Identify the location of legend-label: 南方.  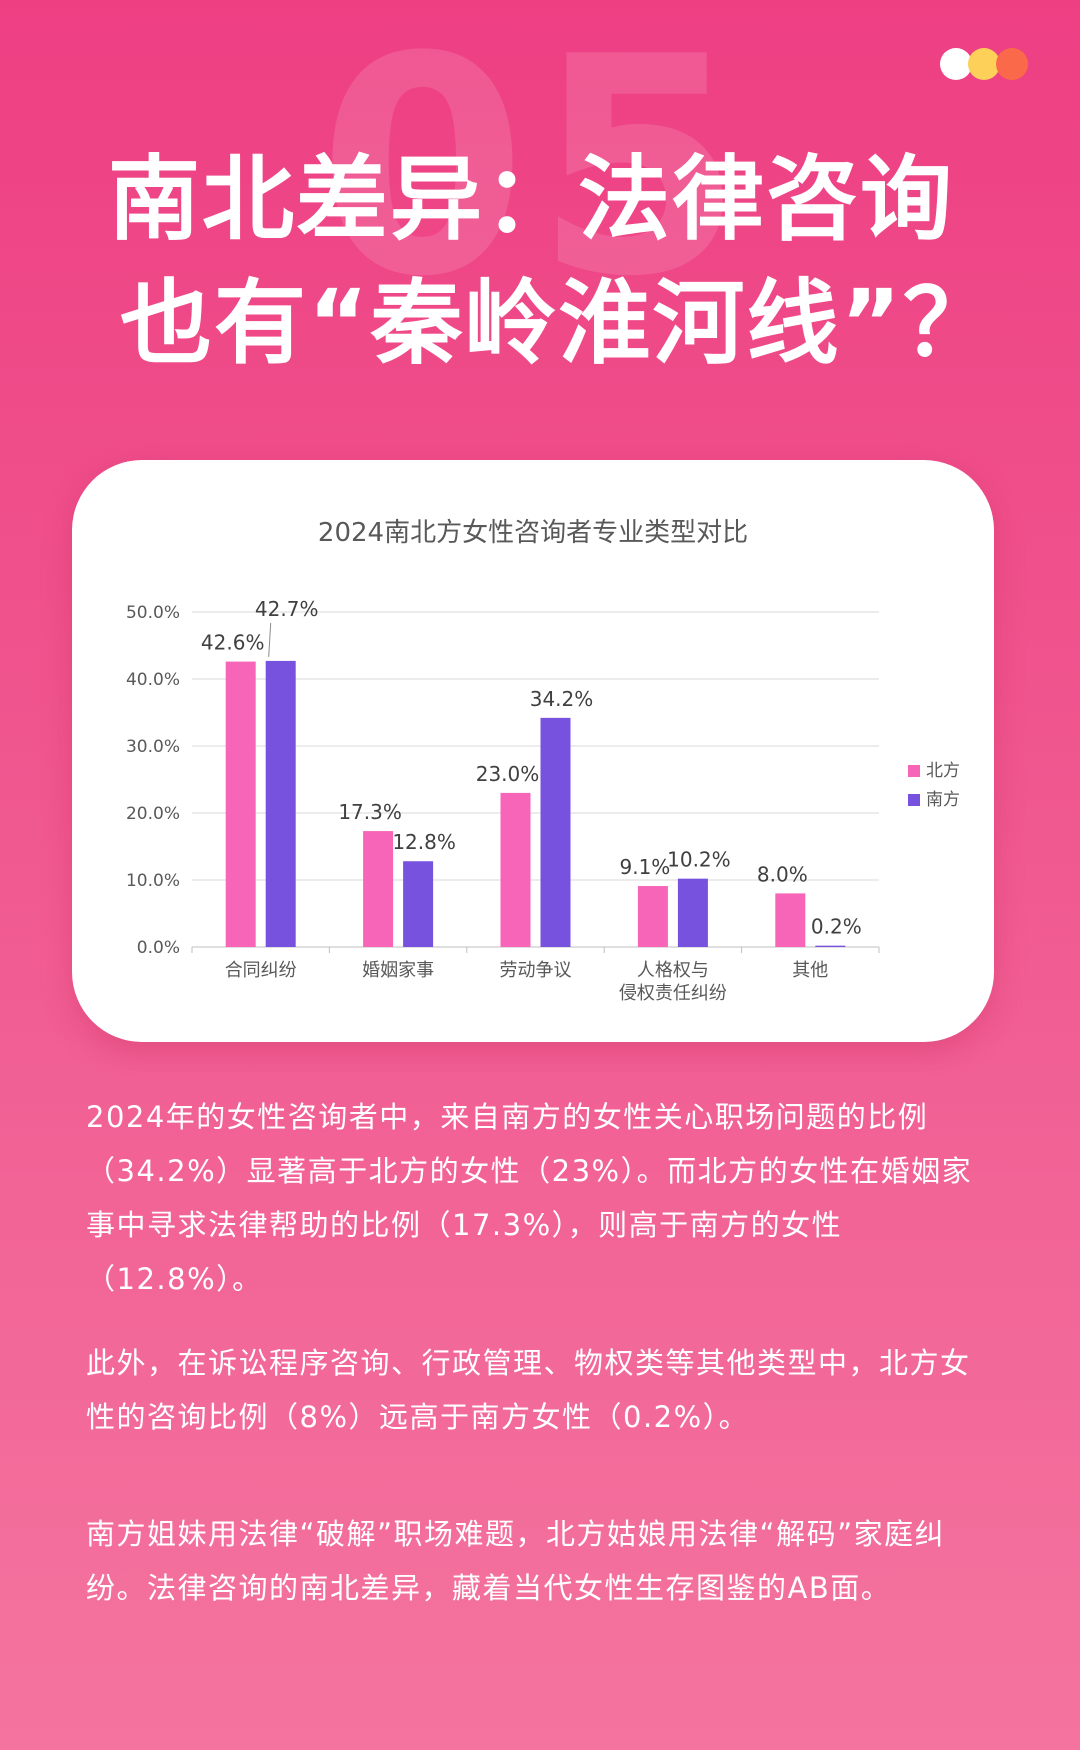
(943, 800).